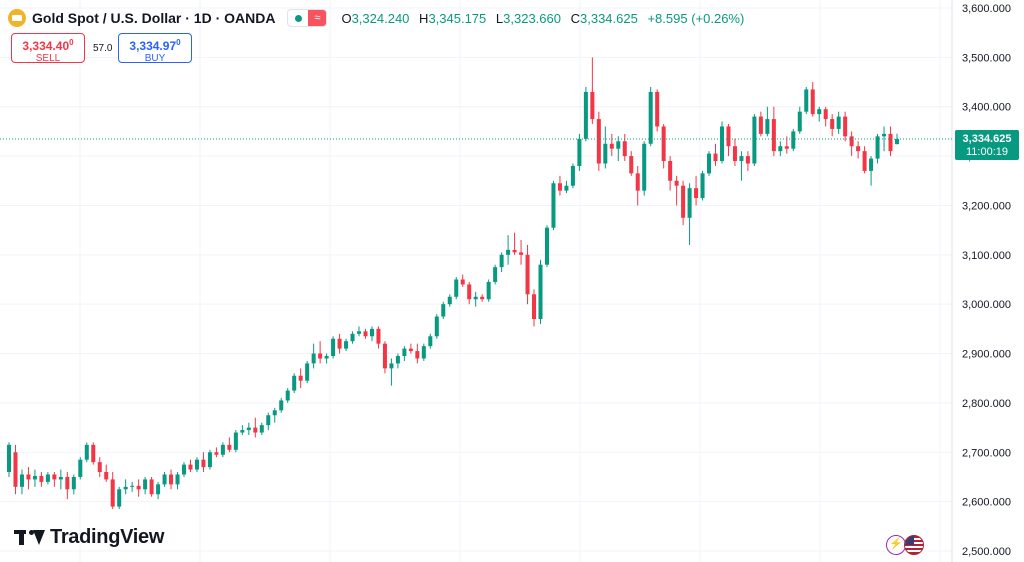 This screenshot has height=562, width=1024. I want to click on ohlc-close-key: C, so click(575, 18).